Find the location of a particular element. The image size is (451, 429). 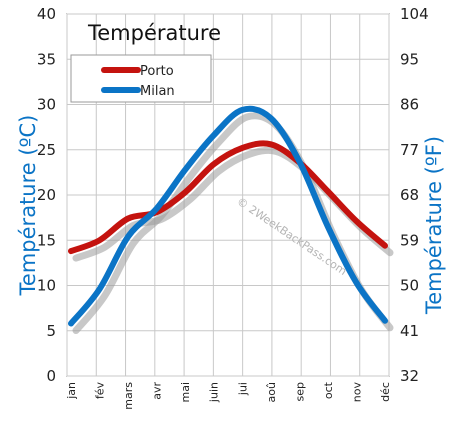

y-tick-label-right: 59 is located at coordinates (409, 240).